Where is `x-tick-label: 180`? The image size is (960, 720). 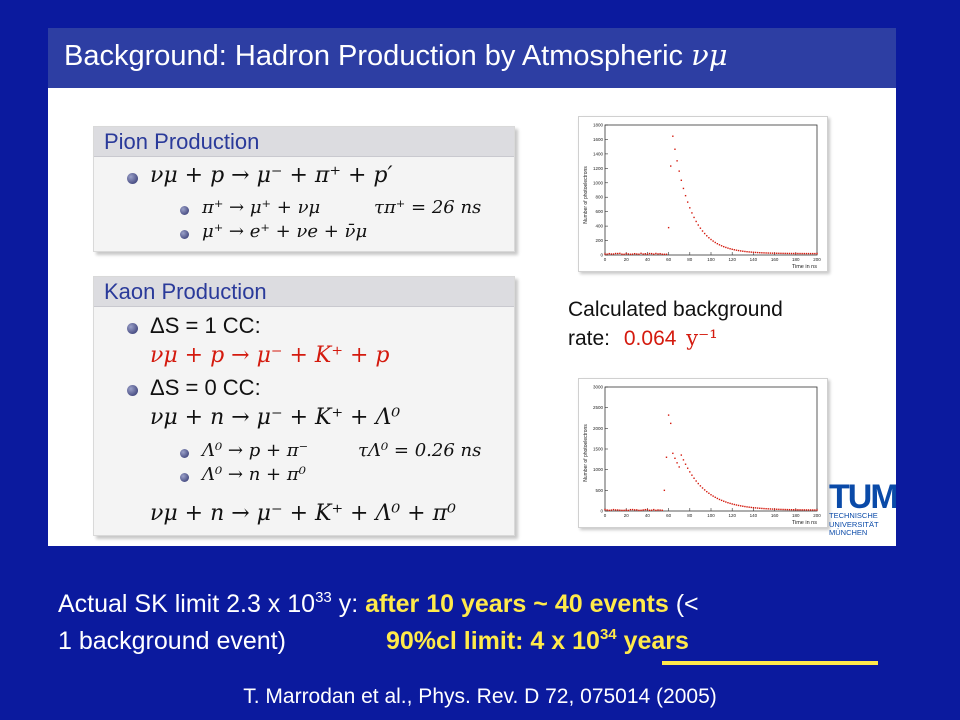 x-tick-label: 180 is located at coordinates (796, 515).